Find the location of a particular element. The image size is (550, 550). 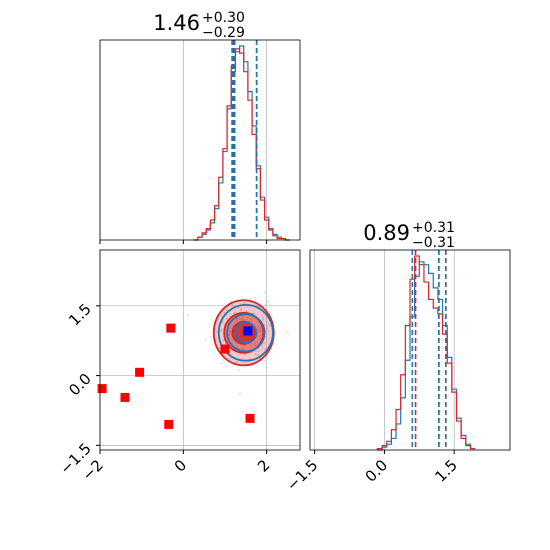

y-tick-label: 1.5 is located at coordinates (80, 315).